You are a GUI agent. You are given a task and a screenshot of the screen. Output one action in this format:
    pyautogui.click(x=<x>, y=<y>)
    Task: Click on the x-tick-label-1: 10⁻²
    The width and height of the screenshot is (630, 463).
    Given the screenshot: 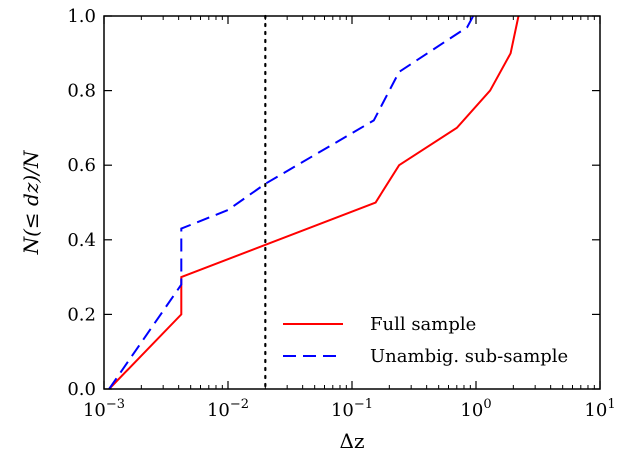 What is the action you would take?
    pyautogui.click(x=228, y=409)
    